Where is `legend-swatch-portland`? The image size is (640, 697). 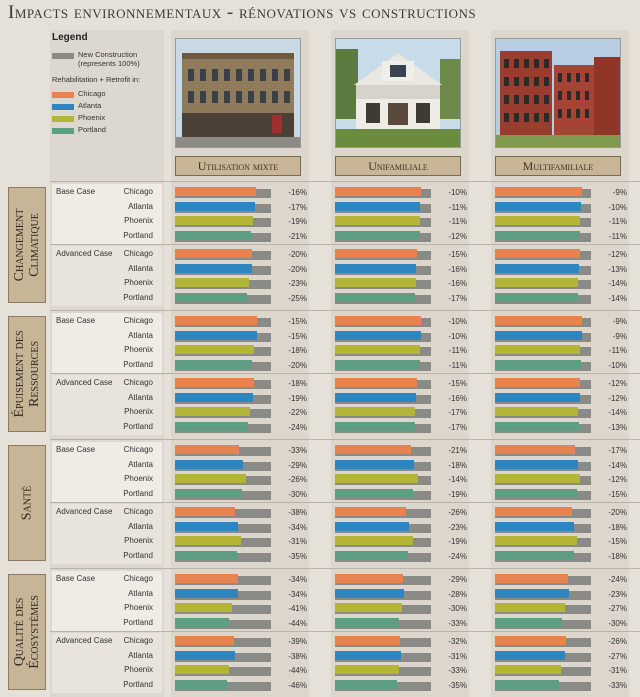
legend-swatch-portland is located at coordinates (63, 131).